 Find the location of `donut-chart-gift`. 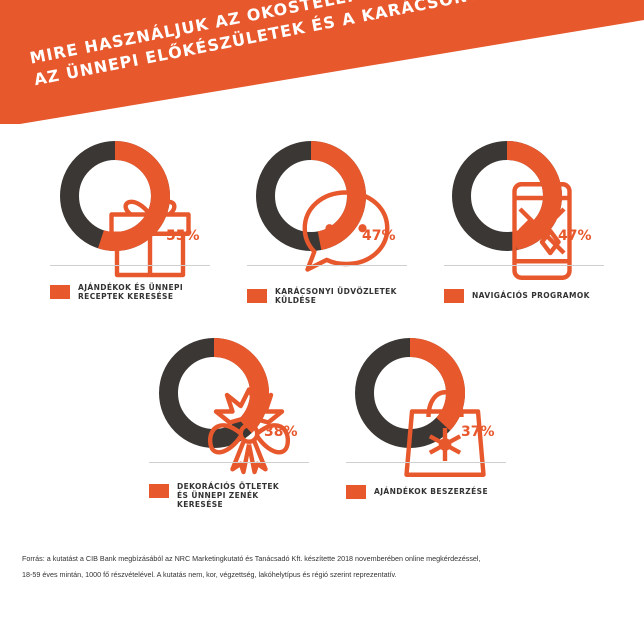

donut-chart-gift is located at coordinates (125, 209).